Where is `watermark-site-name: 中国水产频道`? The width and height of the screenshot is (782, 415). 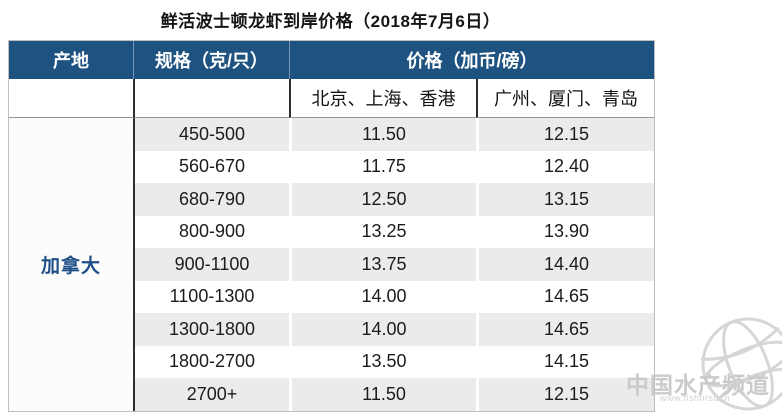 watermark-site-name: 中国水产频道 is located at coordinates (698, 385).